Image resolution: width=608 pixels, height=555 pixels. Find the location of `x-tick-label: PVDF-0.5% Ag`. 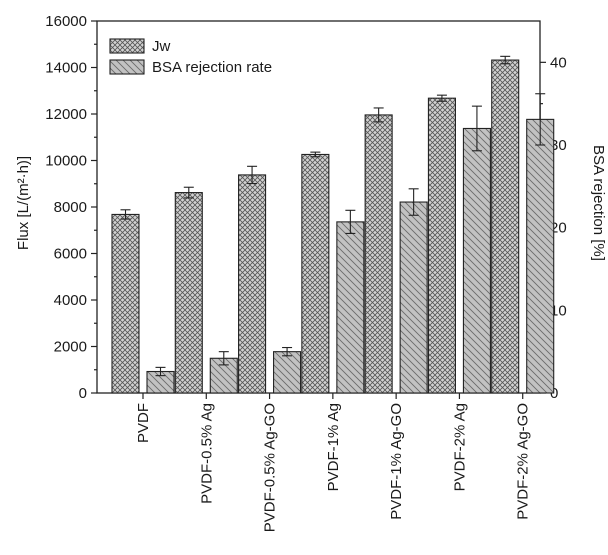

x-tick-label: PVDF-0.5% Ag is located at coordinates (206, 453).